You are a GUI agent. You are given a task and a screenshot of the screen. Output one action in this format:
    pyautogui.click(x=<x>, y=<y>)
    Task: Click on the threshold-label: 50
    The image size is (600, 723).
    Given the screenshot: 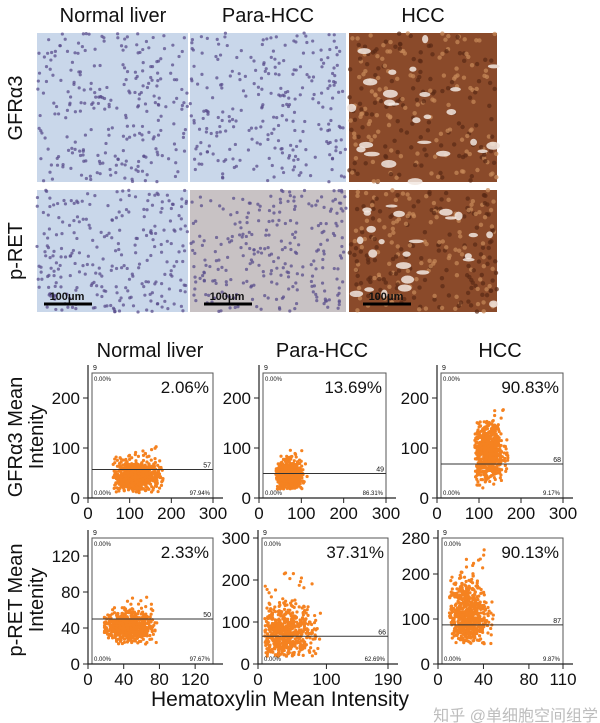 What is the action you would take?
    pyautogui.click(x=207, y=615)
    